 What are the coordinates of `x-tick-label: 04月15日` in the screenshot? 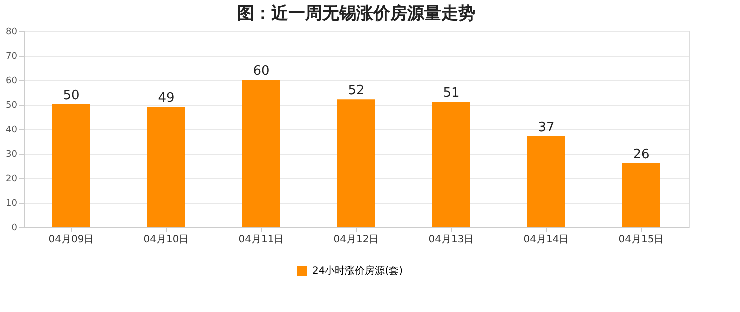 It's located at (641, 240).